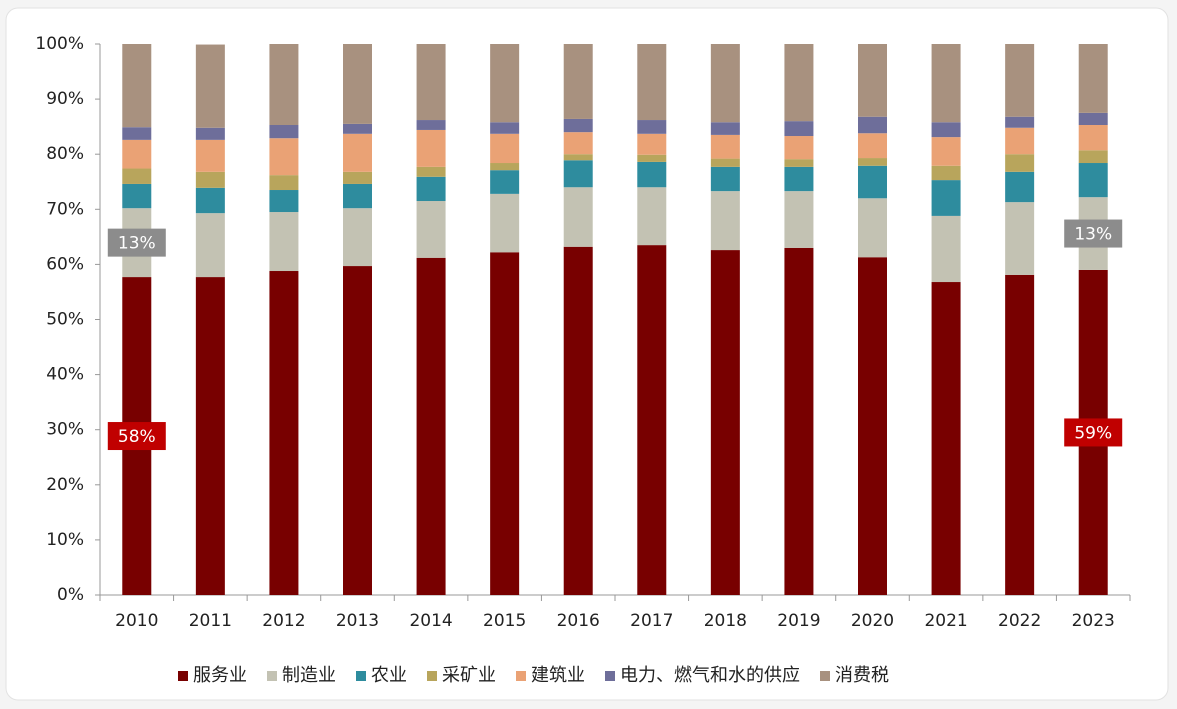 Image resolution: width=1177 pixels, height=709 pixels. I want to click on legend-label: 建筑业, so click(558, 675).